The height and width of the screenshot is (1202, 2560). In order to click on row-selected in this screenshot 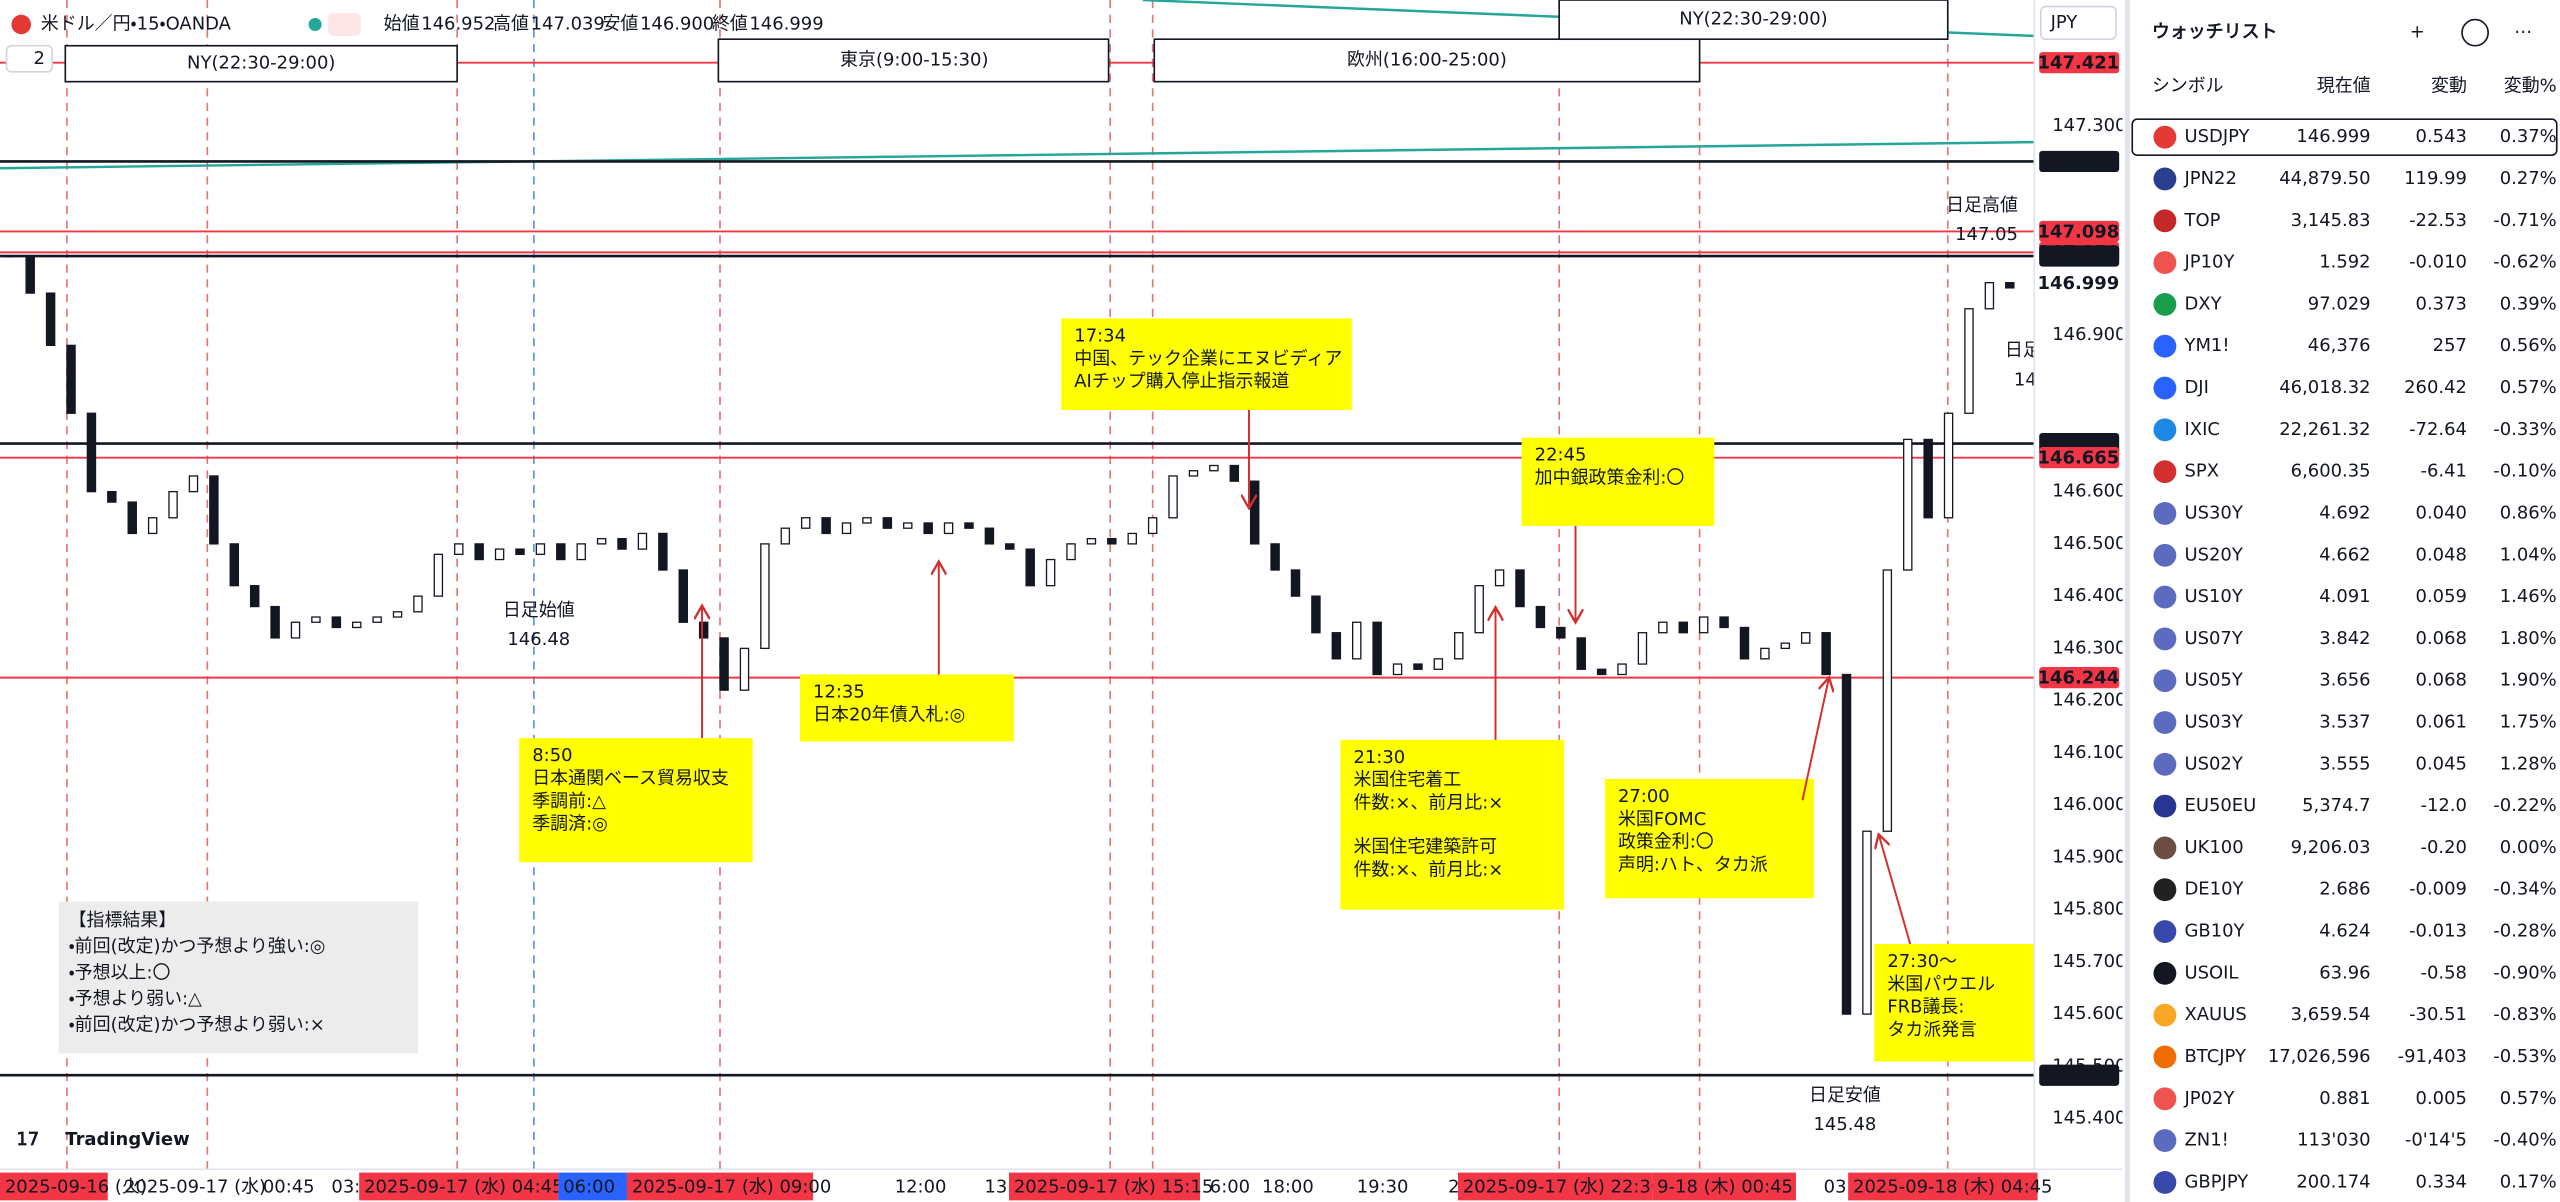, I will do `click(2344, 137)`.